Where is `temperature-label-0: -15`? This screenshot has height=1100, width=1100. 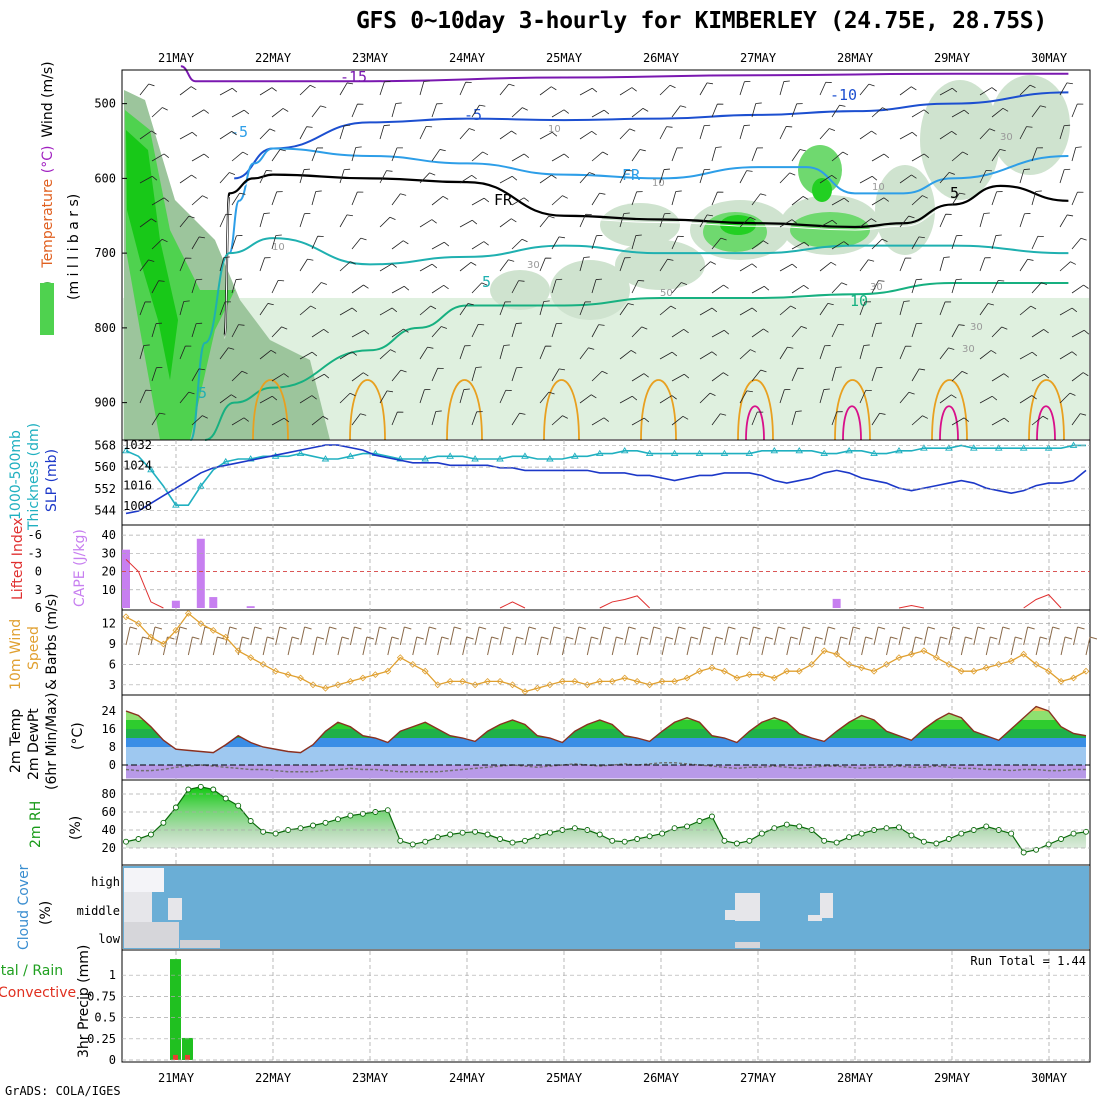 temperature-label-0: -15 is located at coordinates (353, 77).